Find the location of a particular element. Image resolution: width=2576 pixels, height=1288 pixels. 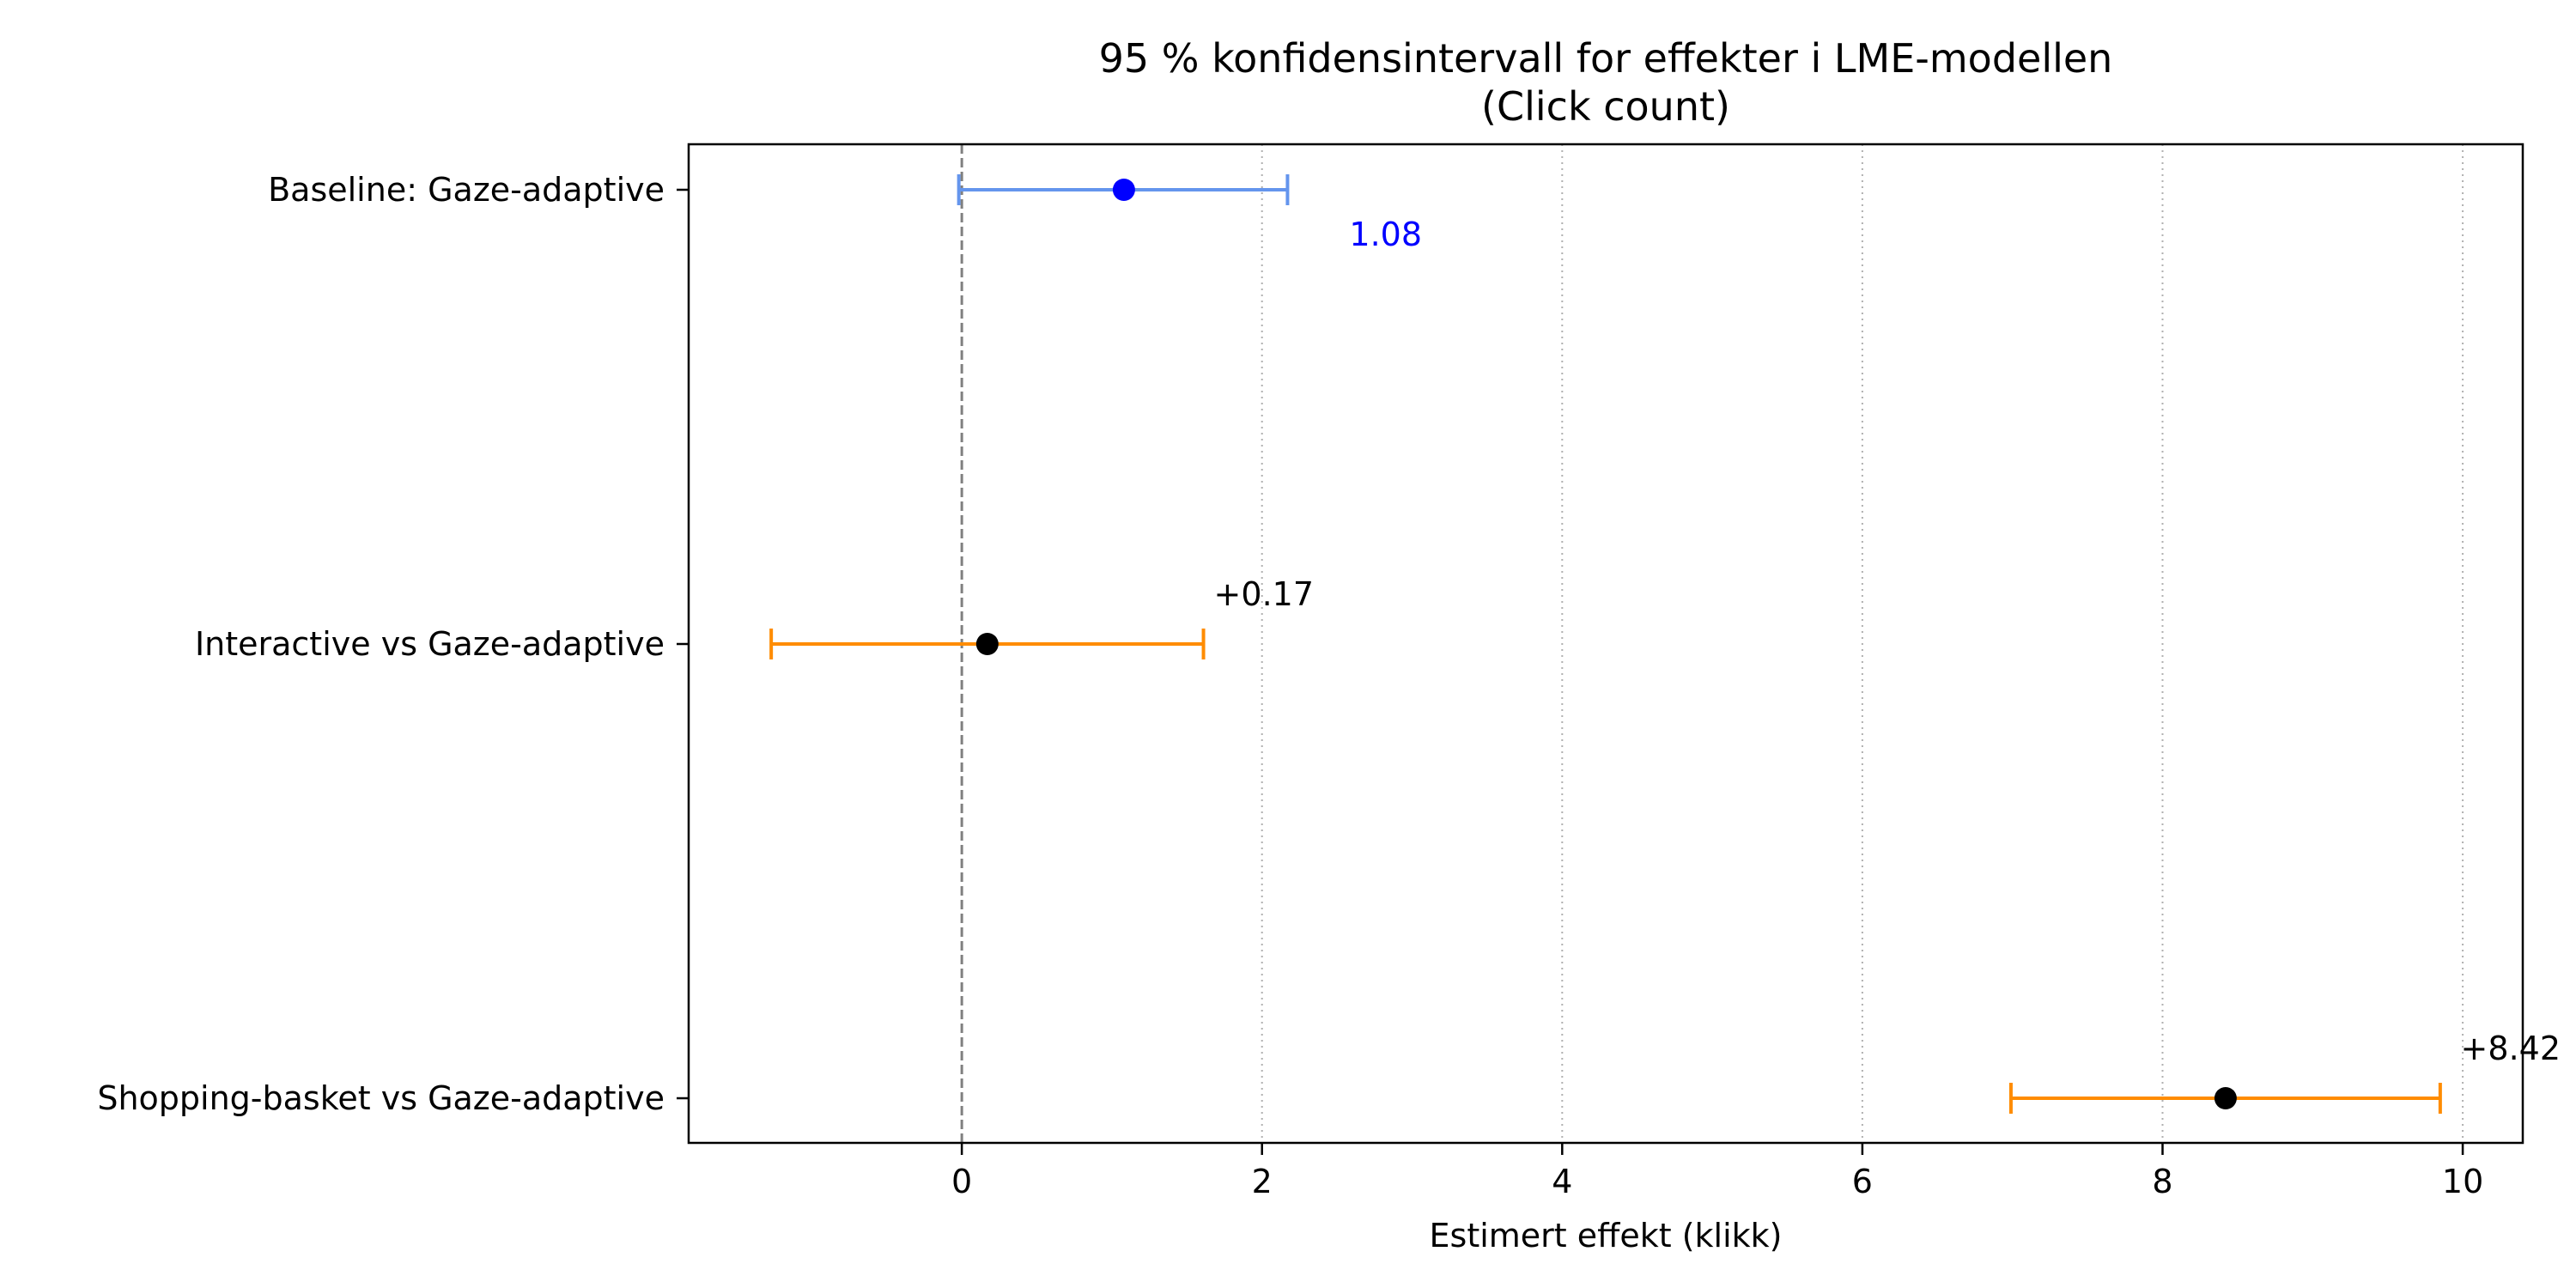

ci-row: +8.42 is located at coordinates (2284, 1072).